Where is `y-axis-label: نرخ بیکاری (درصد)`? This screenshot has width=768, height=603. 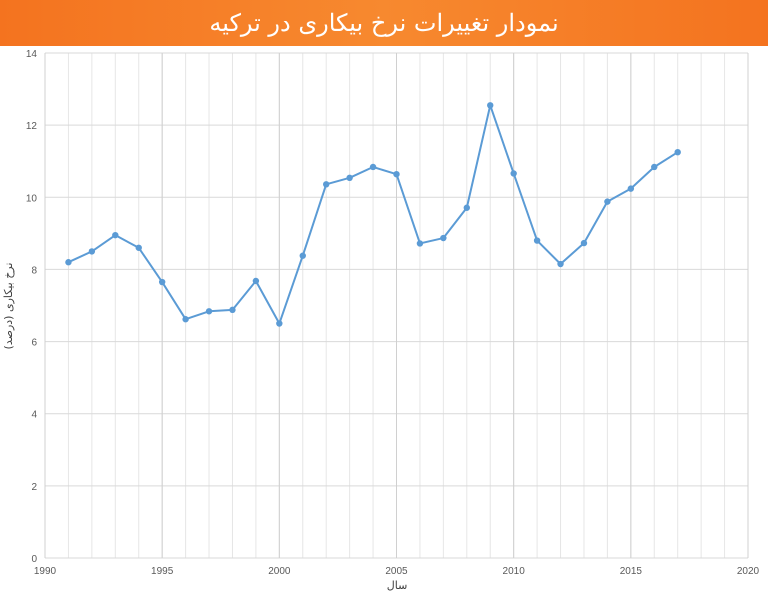 y-axis-label: نرخ بیکاری (درصد) is located at coordinates (8, 306).